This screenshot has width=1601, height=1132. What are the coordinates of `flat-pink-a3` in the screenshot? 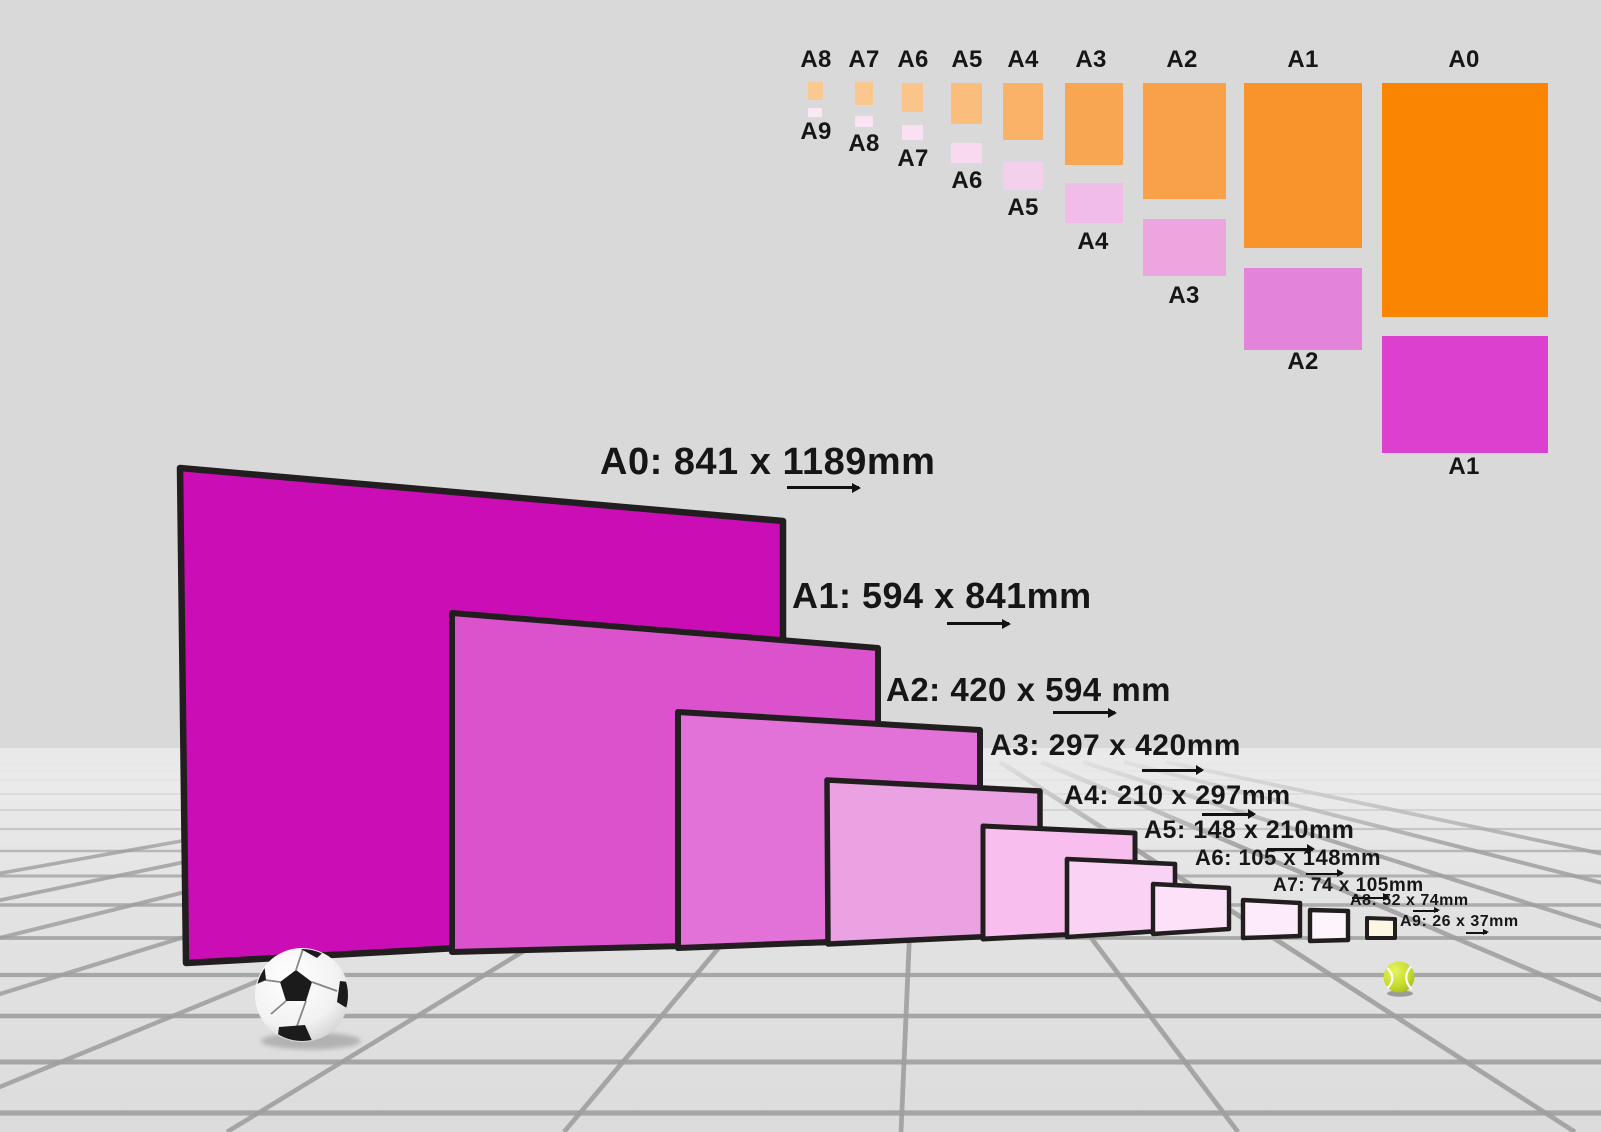 It's located at (1184, 247).